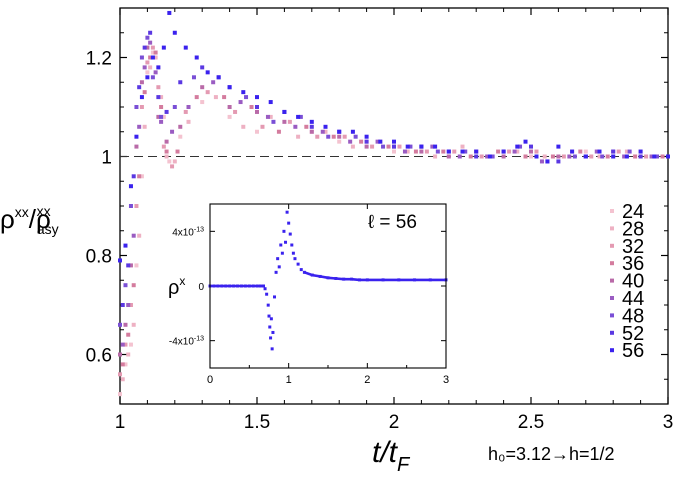 The width and height of the screenshot is (680, 480). I want to click on inset-plot-frame, so click(328, 286).